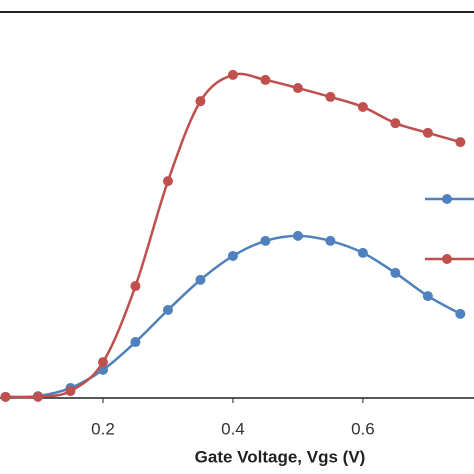 This screenshot has height=474, width=474. Describe the element at coordinates (363, 428) in the screenshot. I see `x-tick-label: 0.6` at that location.